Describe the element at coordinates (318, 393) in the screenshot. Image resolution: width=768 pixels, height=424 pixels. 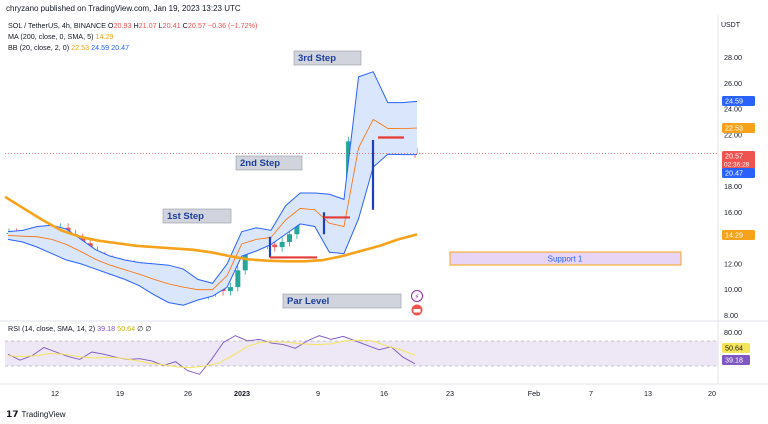
I see `x-tick-label-4: 9` at that location.